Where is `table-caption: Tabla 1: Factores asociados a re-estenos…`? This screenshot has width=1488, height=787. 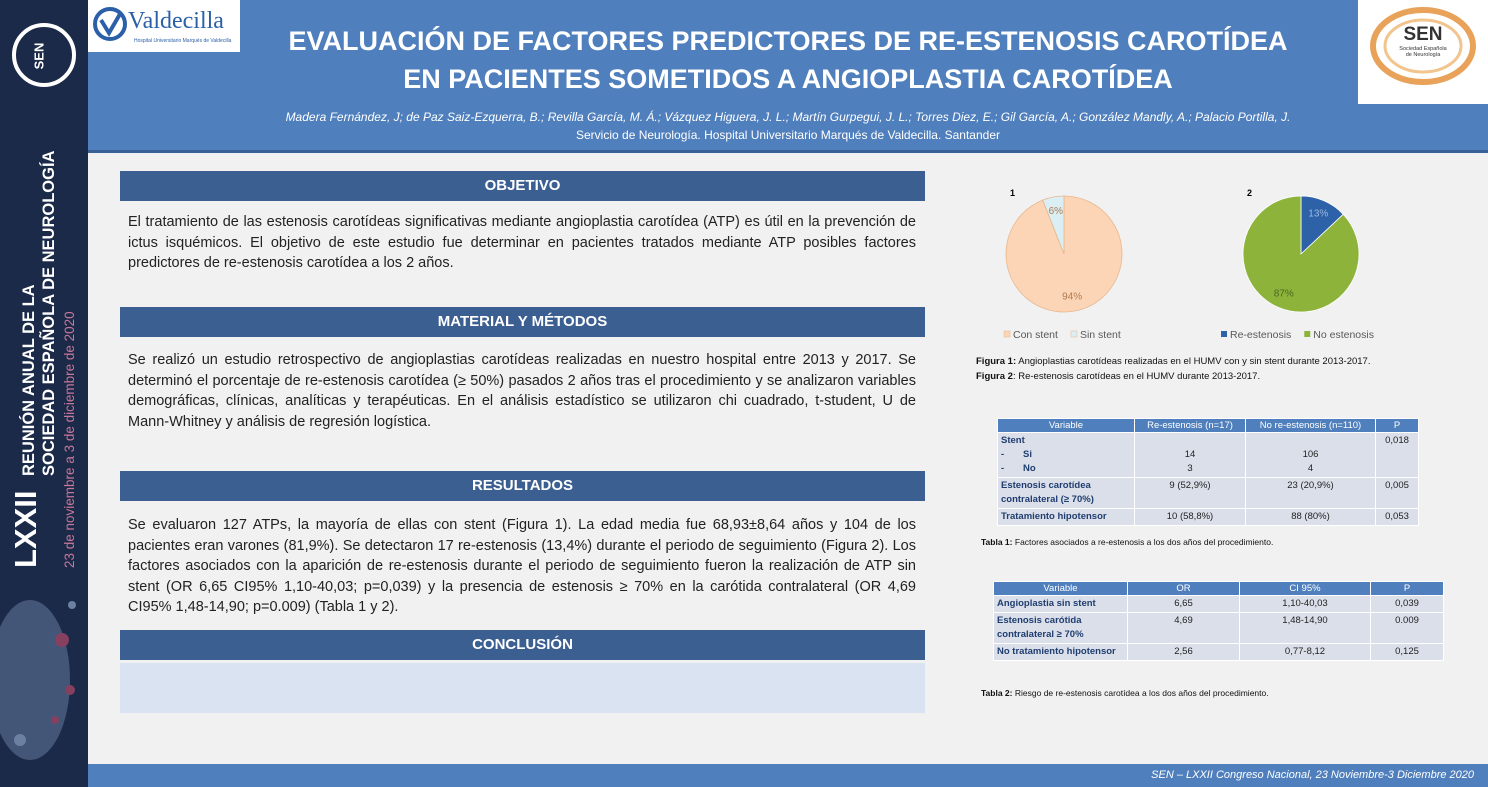
table-caption: Tabla 1: Factores asociados a re-estenos… is located at coordinates (1127, 542).